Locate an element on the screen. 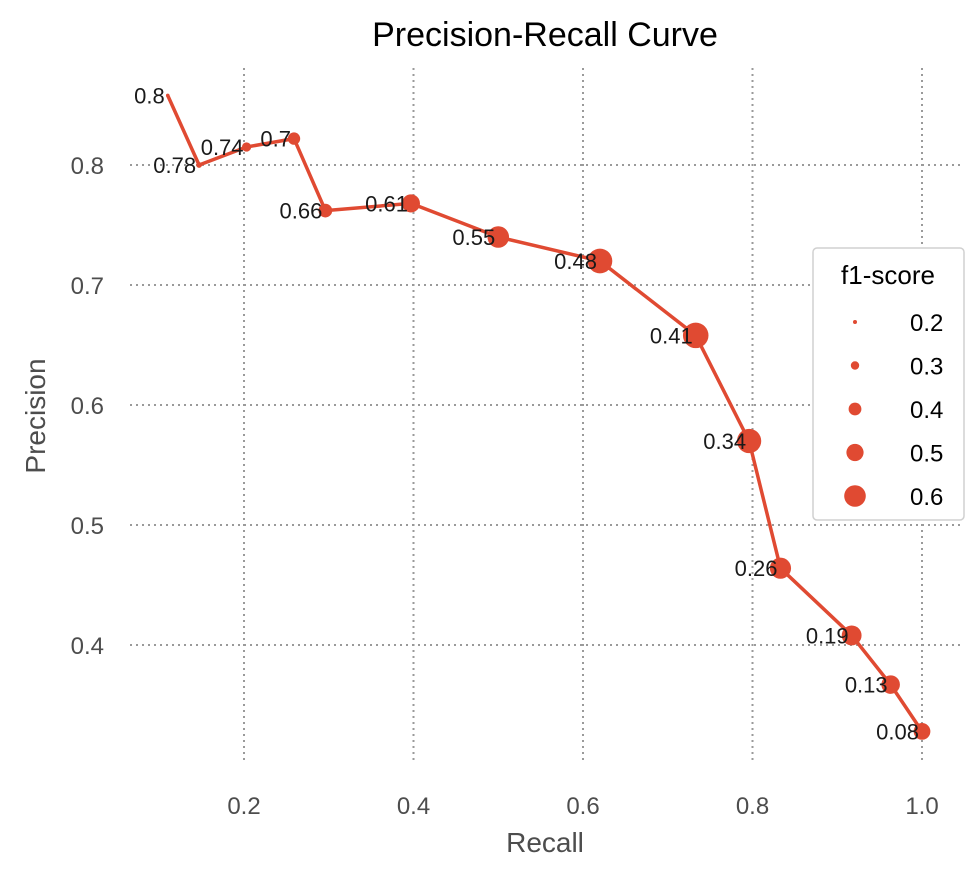 The width and height of the screenshot is (980, 880). y-axis-ticks: 0.4 0.5 0.6 0.7 0.8 is located at coordinates (87, 406).